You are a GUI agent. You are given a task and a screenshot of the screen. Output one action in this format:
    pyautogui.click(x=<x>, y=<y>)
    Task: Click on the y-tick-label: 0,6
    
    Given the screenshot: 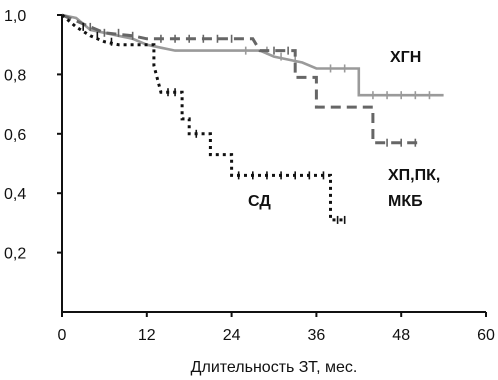 What is the action you would take?
    pyautogui.click(x=15, y=135)
    